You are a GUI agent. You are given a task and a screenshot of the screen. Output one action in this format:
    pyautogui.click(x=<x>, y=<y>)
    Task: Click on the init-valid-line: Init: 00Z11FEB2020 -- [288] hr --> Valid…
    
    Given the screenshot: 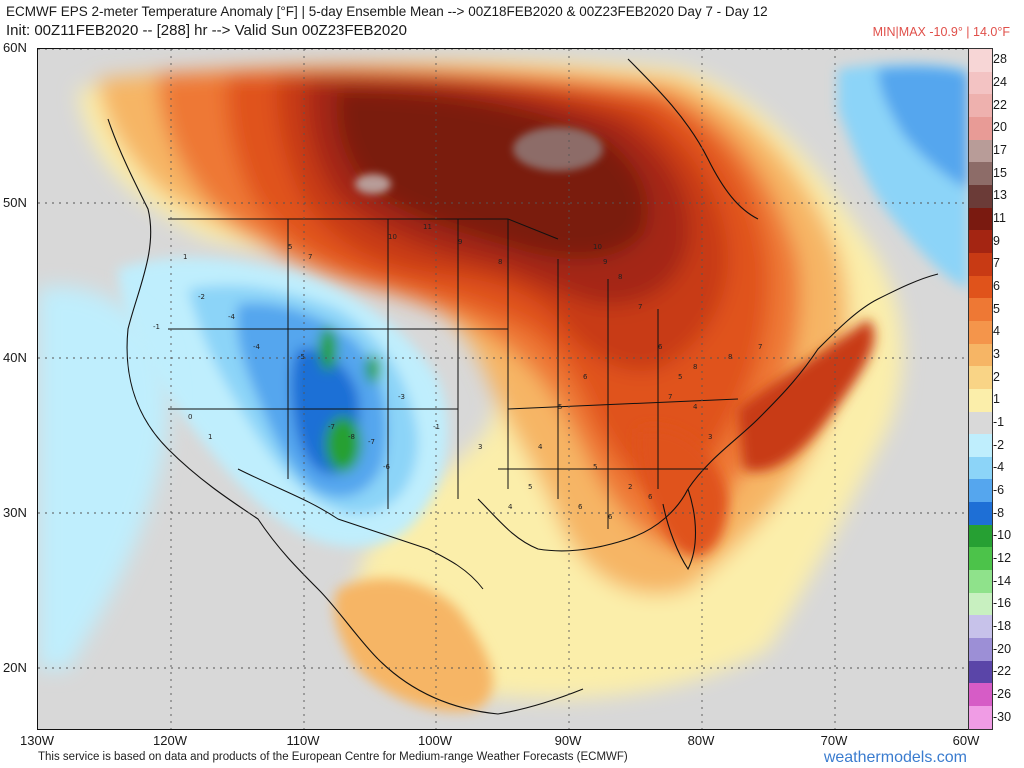 What is the action you would take?
    pyautogui.click(x=206, y=30)
    